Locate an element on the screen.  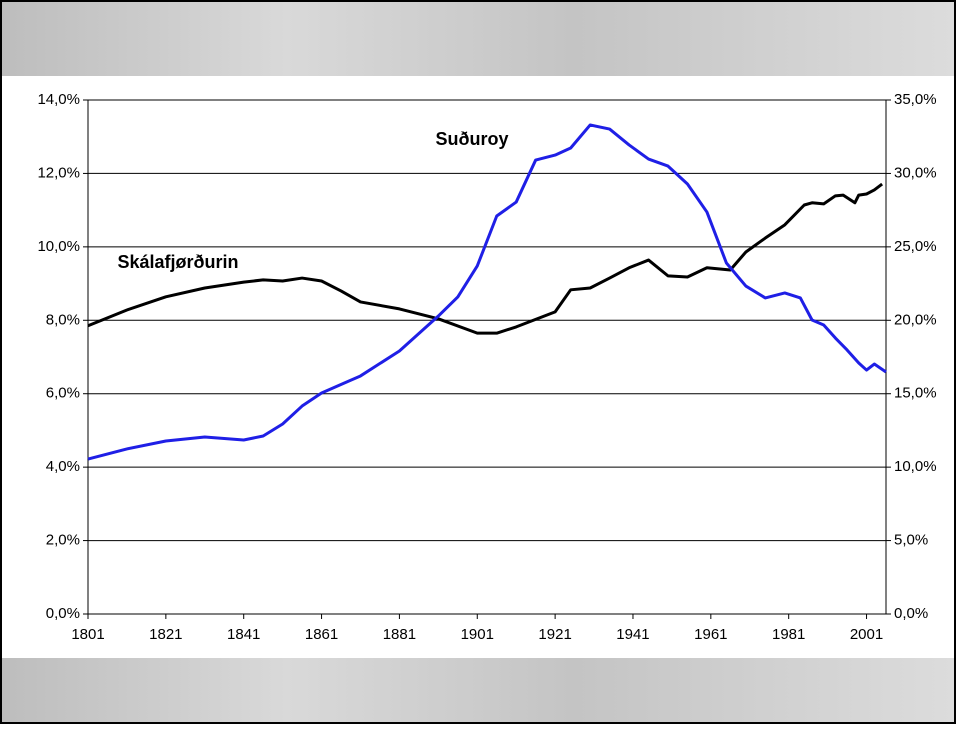
y-tick-label: 0,0% is located at coordinates (63, 613).